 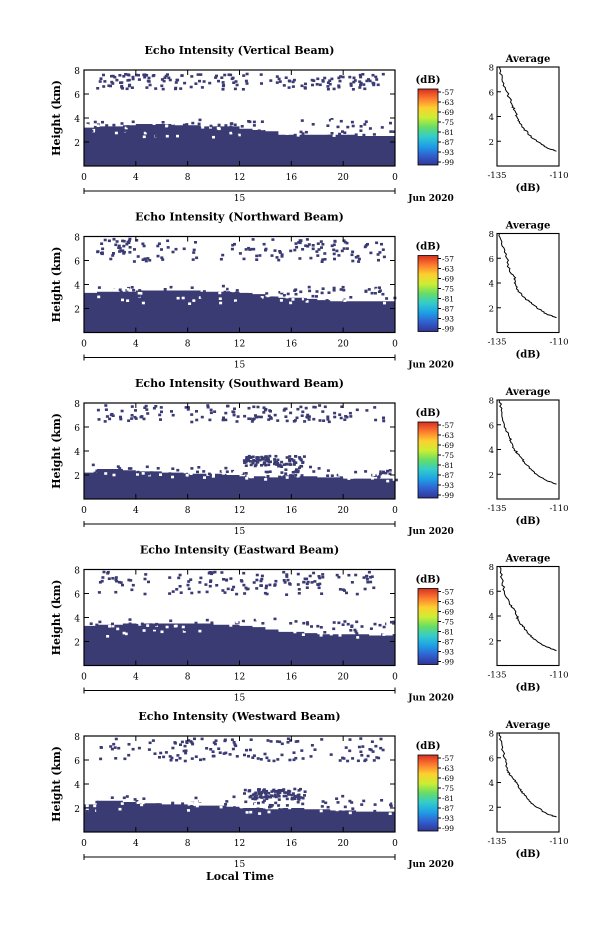 What do you see at coordinates (188, 844) in the screenshot?
I see `x-tick-label: 8` at bounding box center [188, 844].